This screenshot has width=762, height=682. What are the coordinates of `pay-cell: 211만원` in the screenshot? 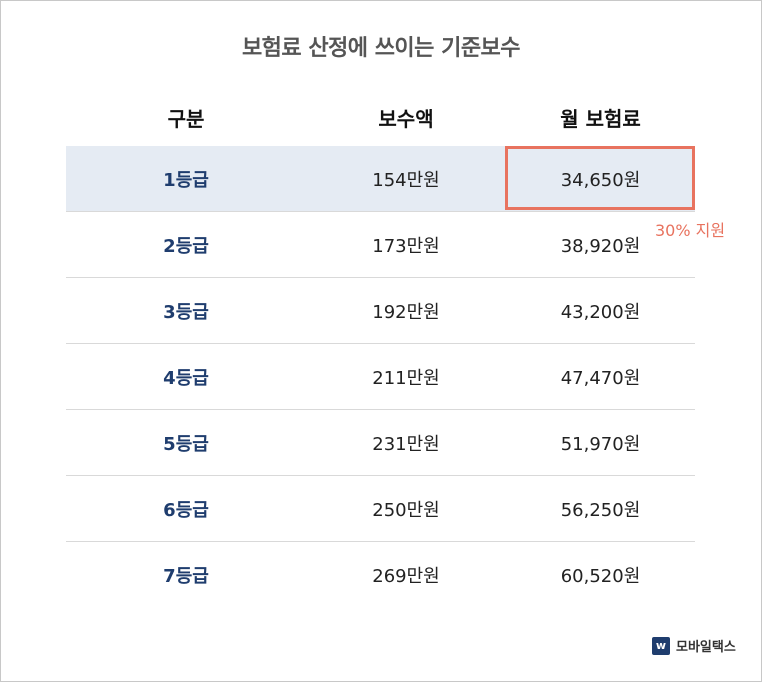 It's located at (406, 378).